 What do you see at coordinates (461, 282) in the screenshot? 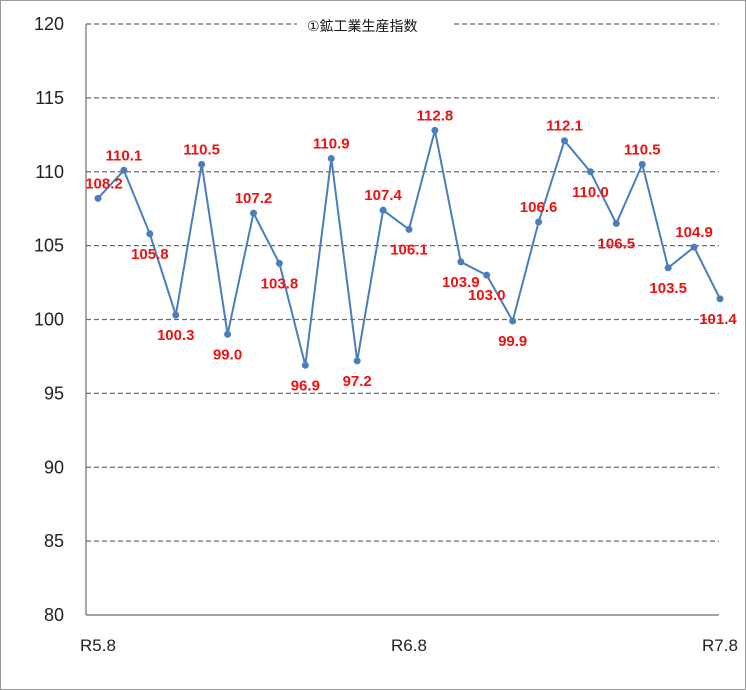
I see `data-label: 103.9` at bounding box center [461, 282].